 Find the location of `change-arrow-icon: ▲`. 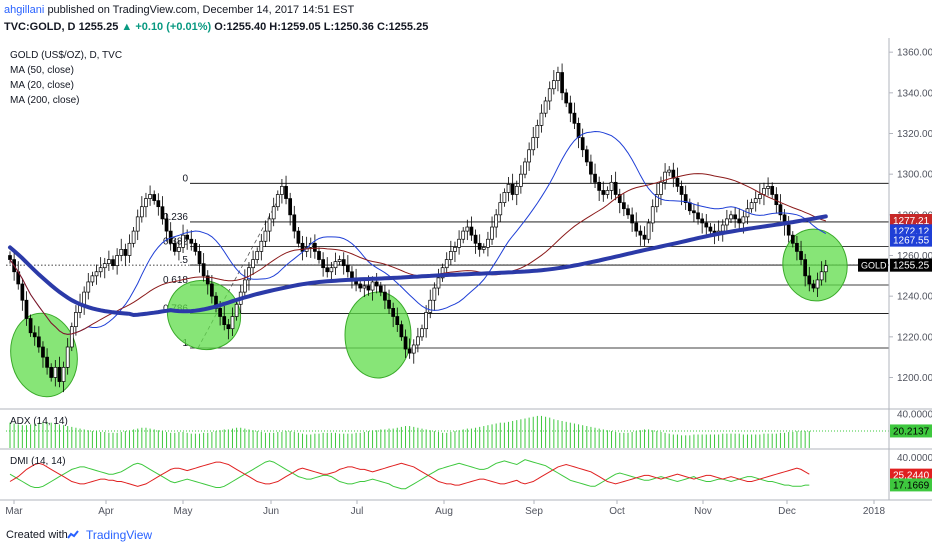

change-arrow-icon: ▲ is located at coordinates (127, 27).